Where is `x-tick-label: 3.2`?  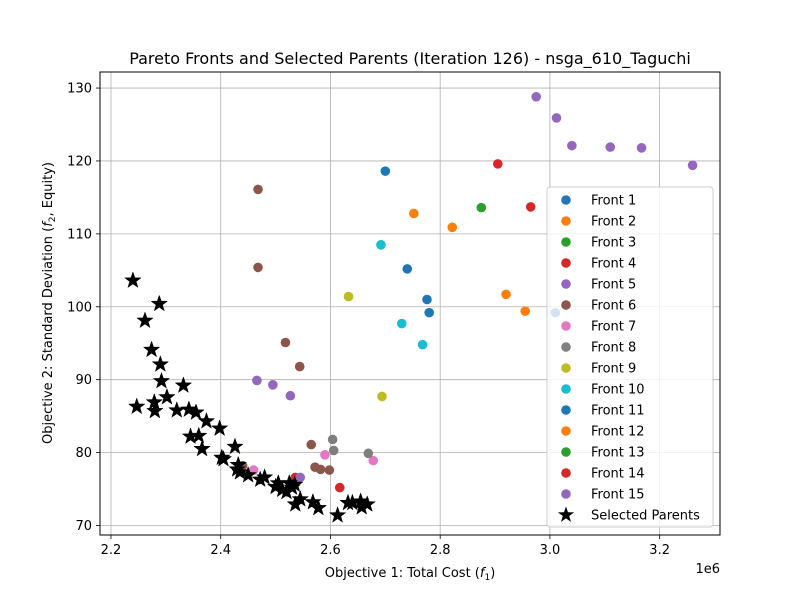 x-tick-label: 3.2 is located at coordinates (659, 550).